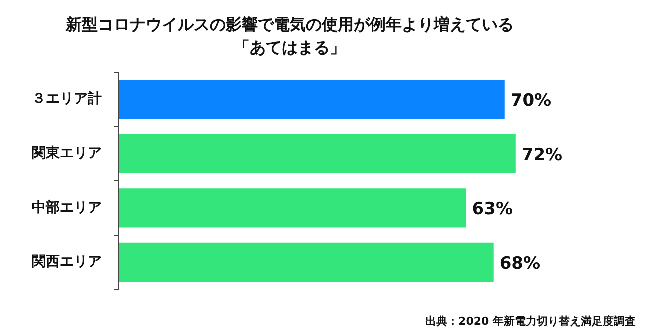  I want to click on y-tick-label: 関東エリア, so click(67, 153).